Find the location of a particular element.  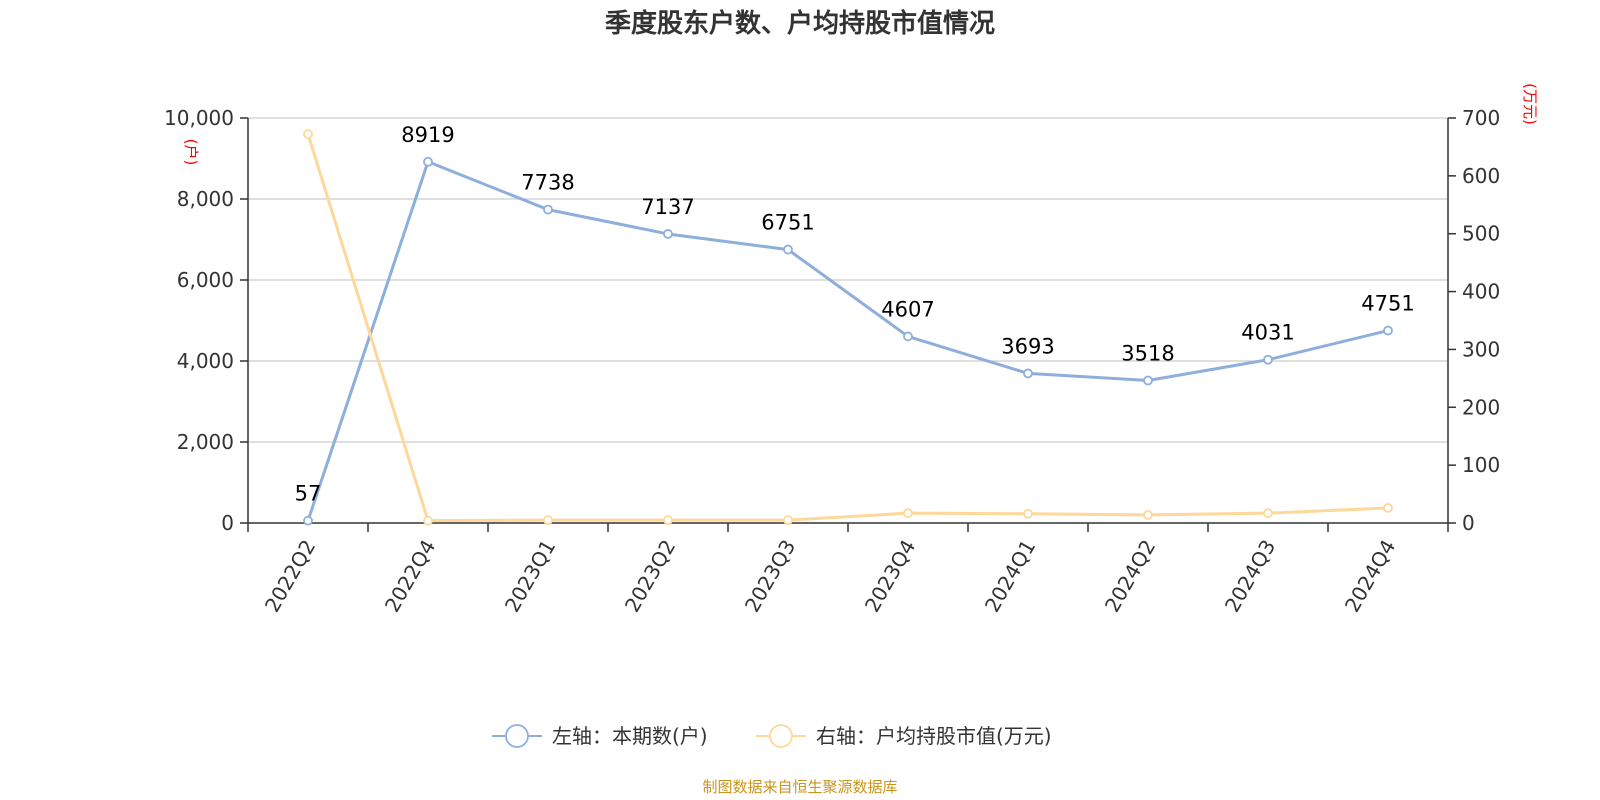

left-tick-label: 6,000 is located at coordinates (205, 280).